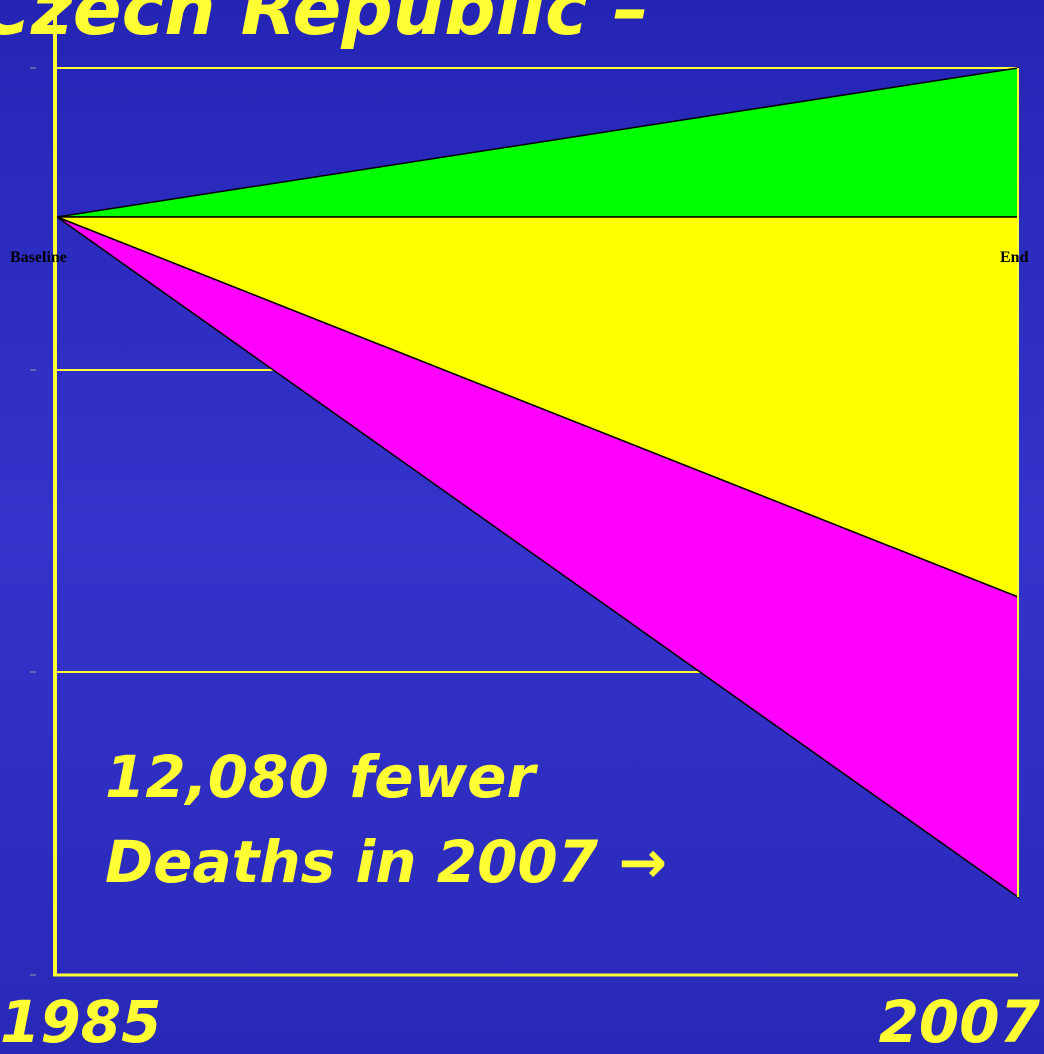 Image resolution: width=1044 pixels, height=1054 pixels. I want to click on title: Czech Republic –, so click(324, 25).